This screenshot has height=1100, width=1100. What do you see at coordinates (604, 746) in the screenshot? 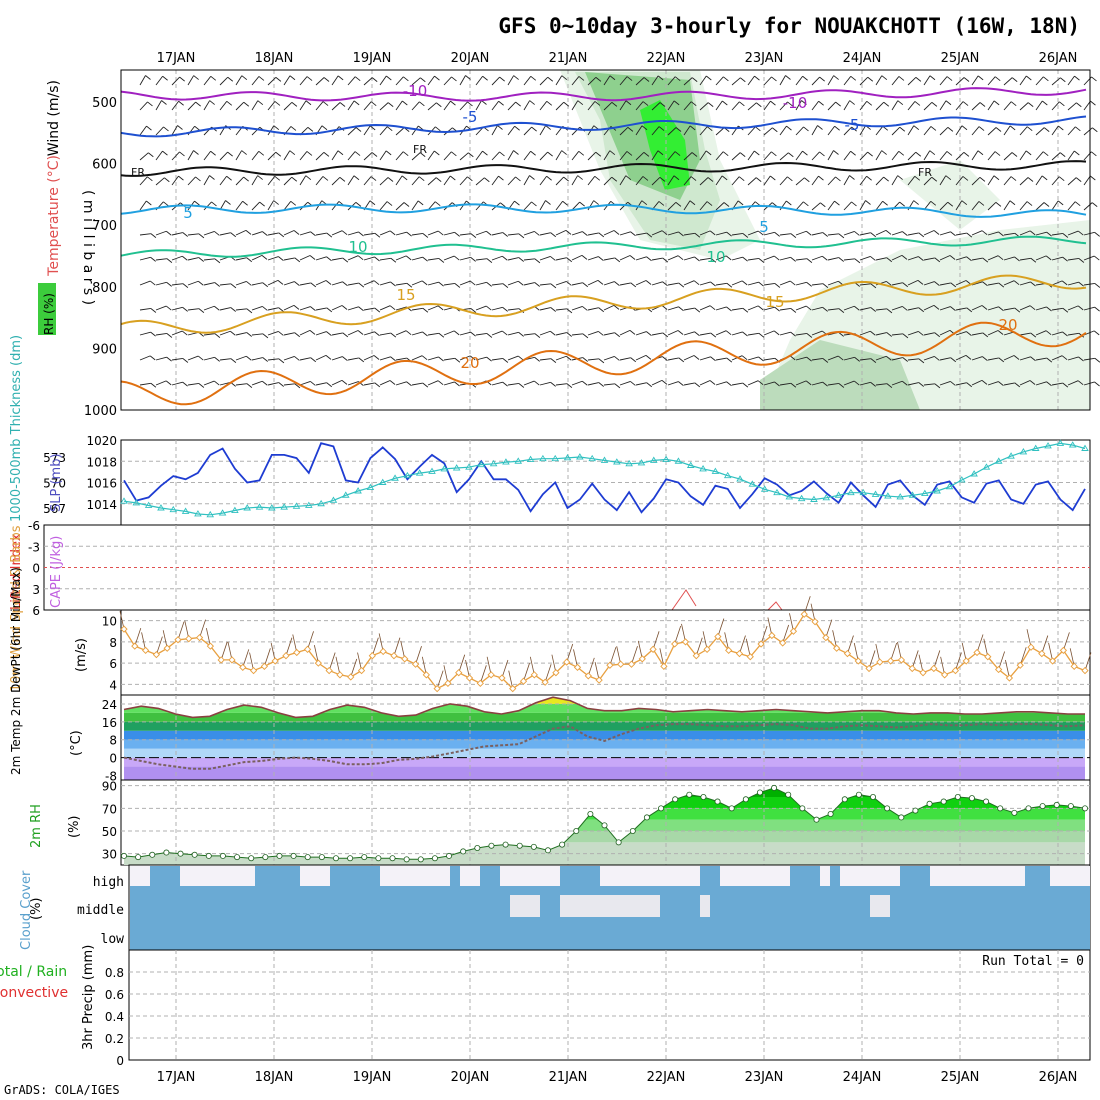
I see `dewpt-line` at bounding box center [604, 746].